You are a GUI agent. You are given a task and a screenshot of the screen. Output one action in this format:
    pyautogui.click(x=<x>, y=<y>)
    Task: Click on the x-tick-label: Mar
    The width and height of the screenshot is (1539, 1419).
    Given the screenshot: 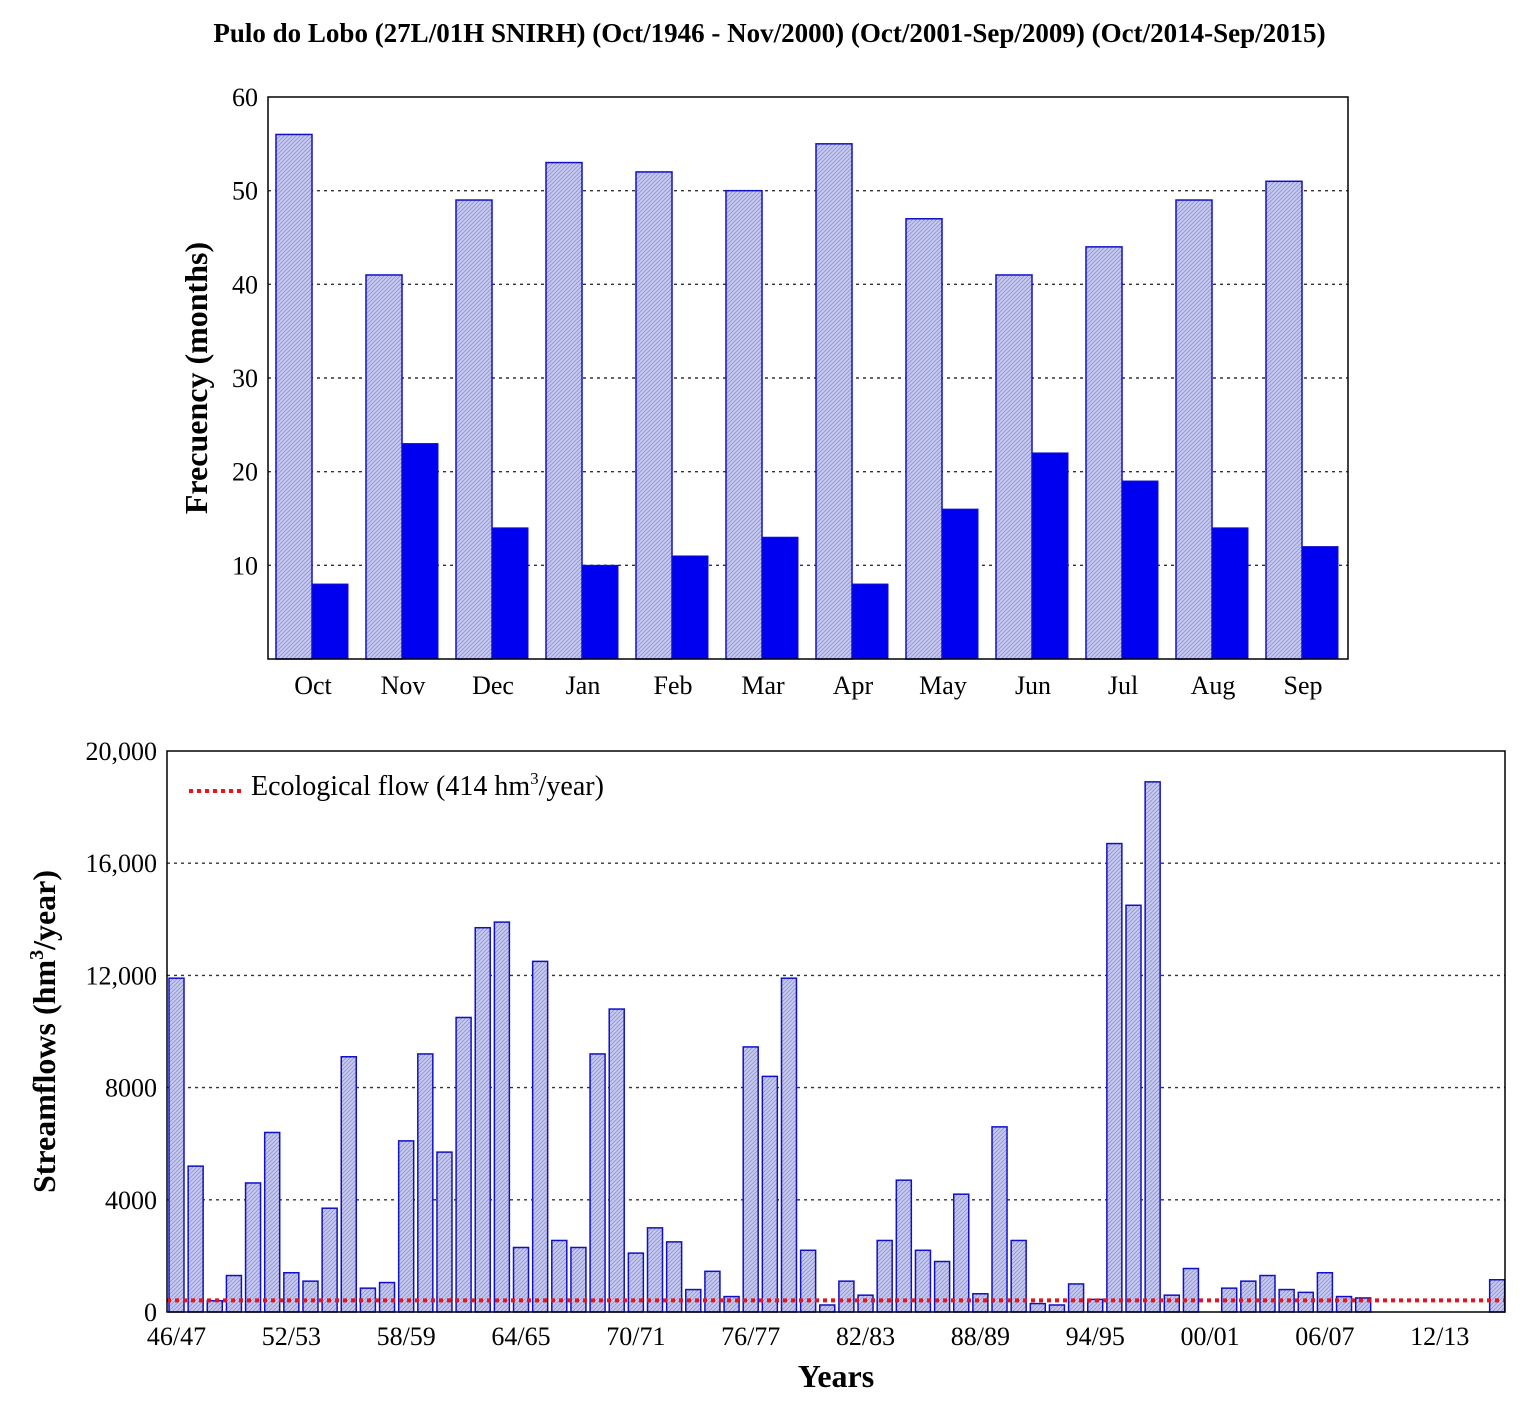 What is the action you would take?
    pyautogui.click(x=763, y=685)
    